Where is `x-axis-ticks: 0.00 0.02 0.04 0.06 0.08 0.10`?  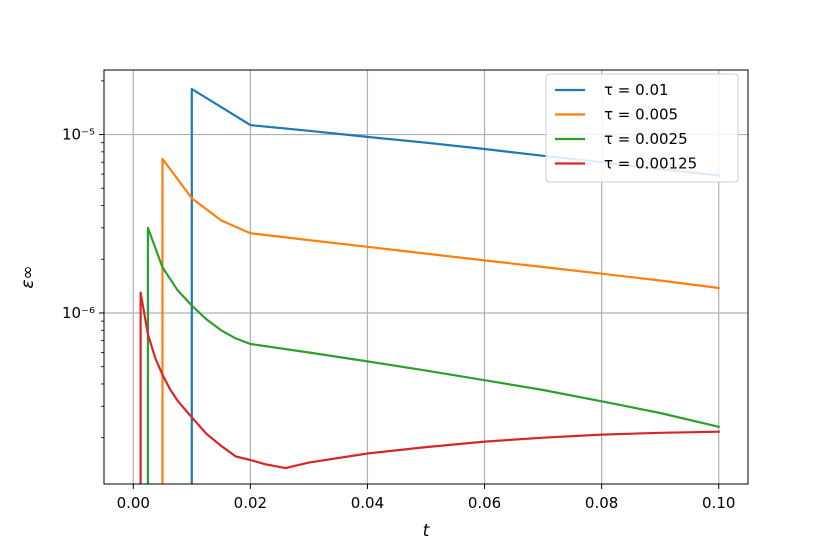
x-axis-ticks: 0.00 0.02 0.04 0.06 0.08 0.10 is located at coordinates (426, 498).